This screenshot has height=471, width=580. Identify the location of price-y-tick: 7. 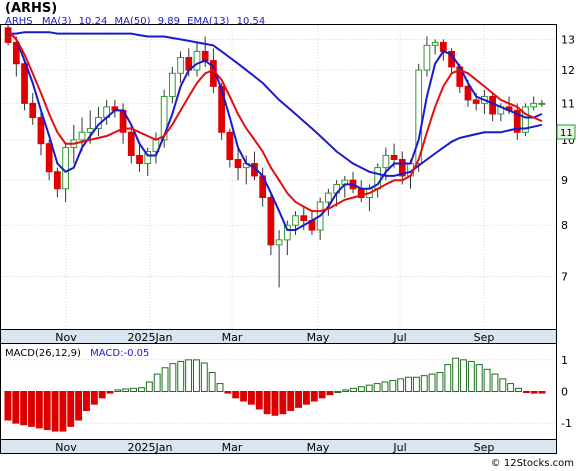
(564, 276).